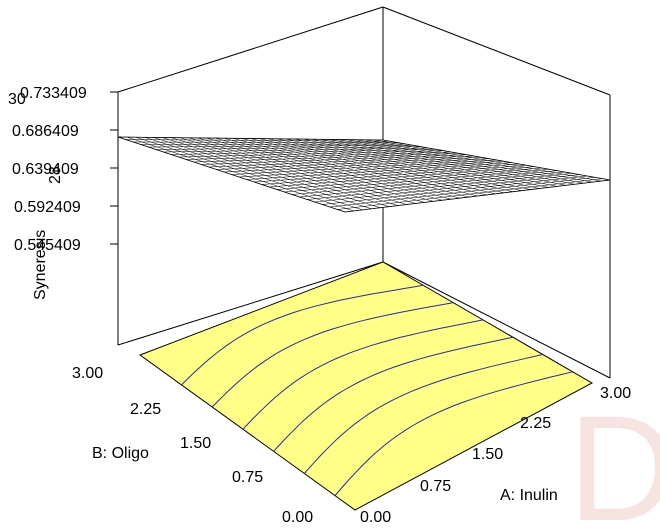  I want to click on x-tick-label: 2.25, so click(535, 423).